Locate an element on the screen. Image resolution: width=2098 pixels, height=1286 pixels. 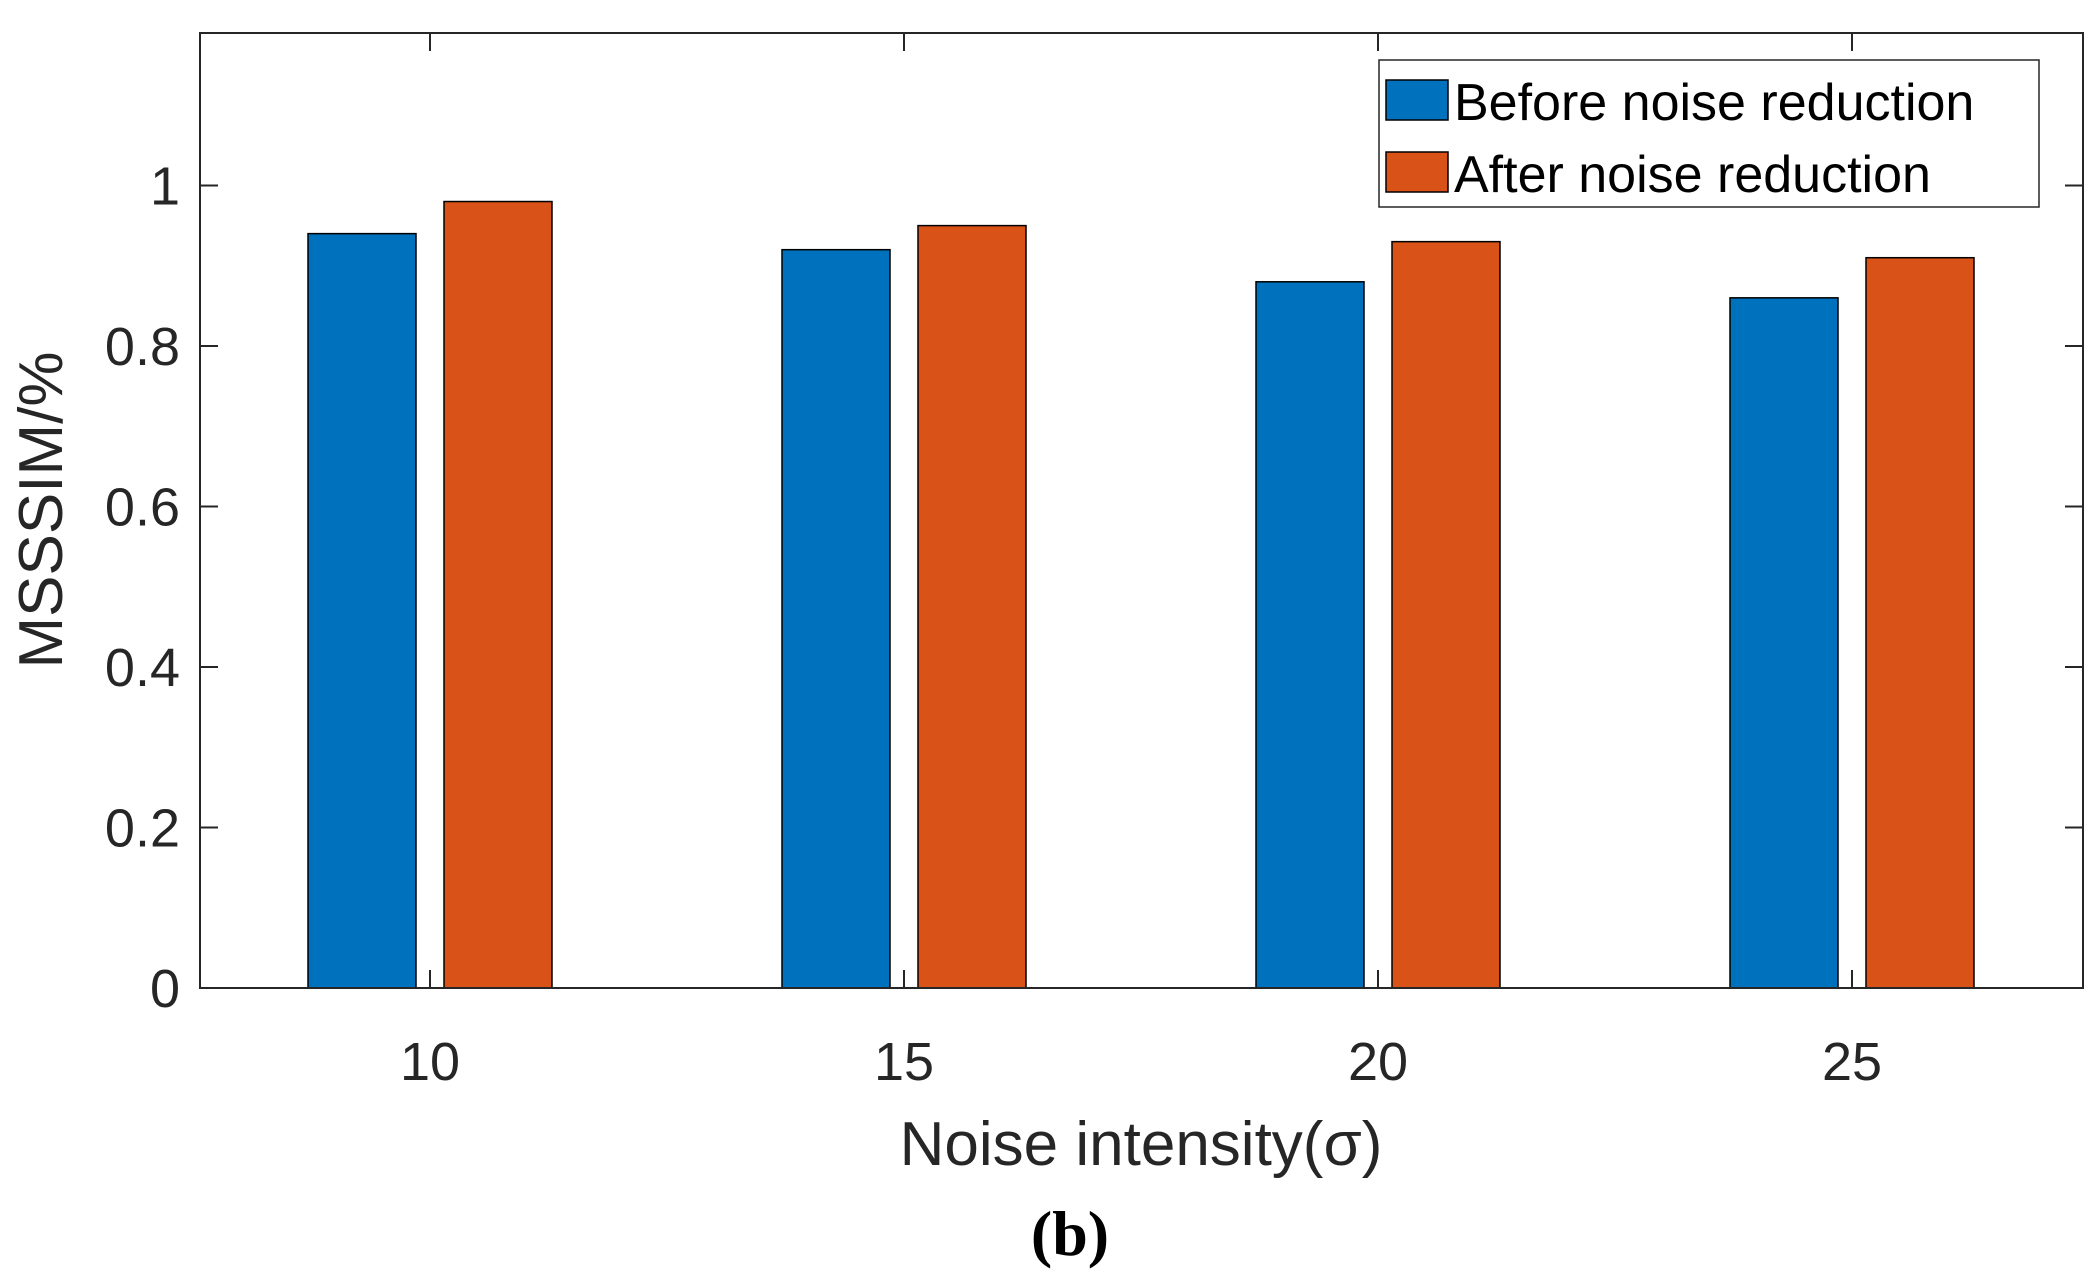
legend-box is located at coordinates (1709, 133).